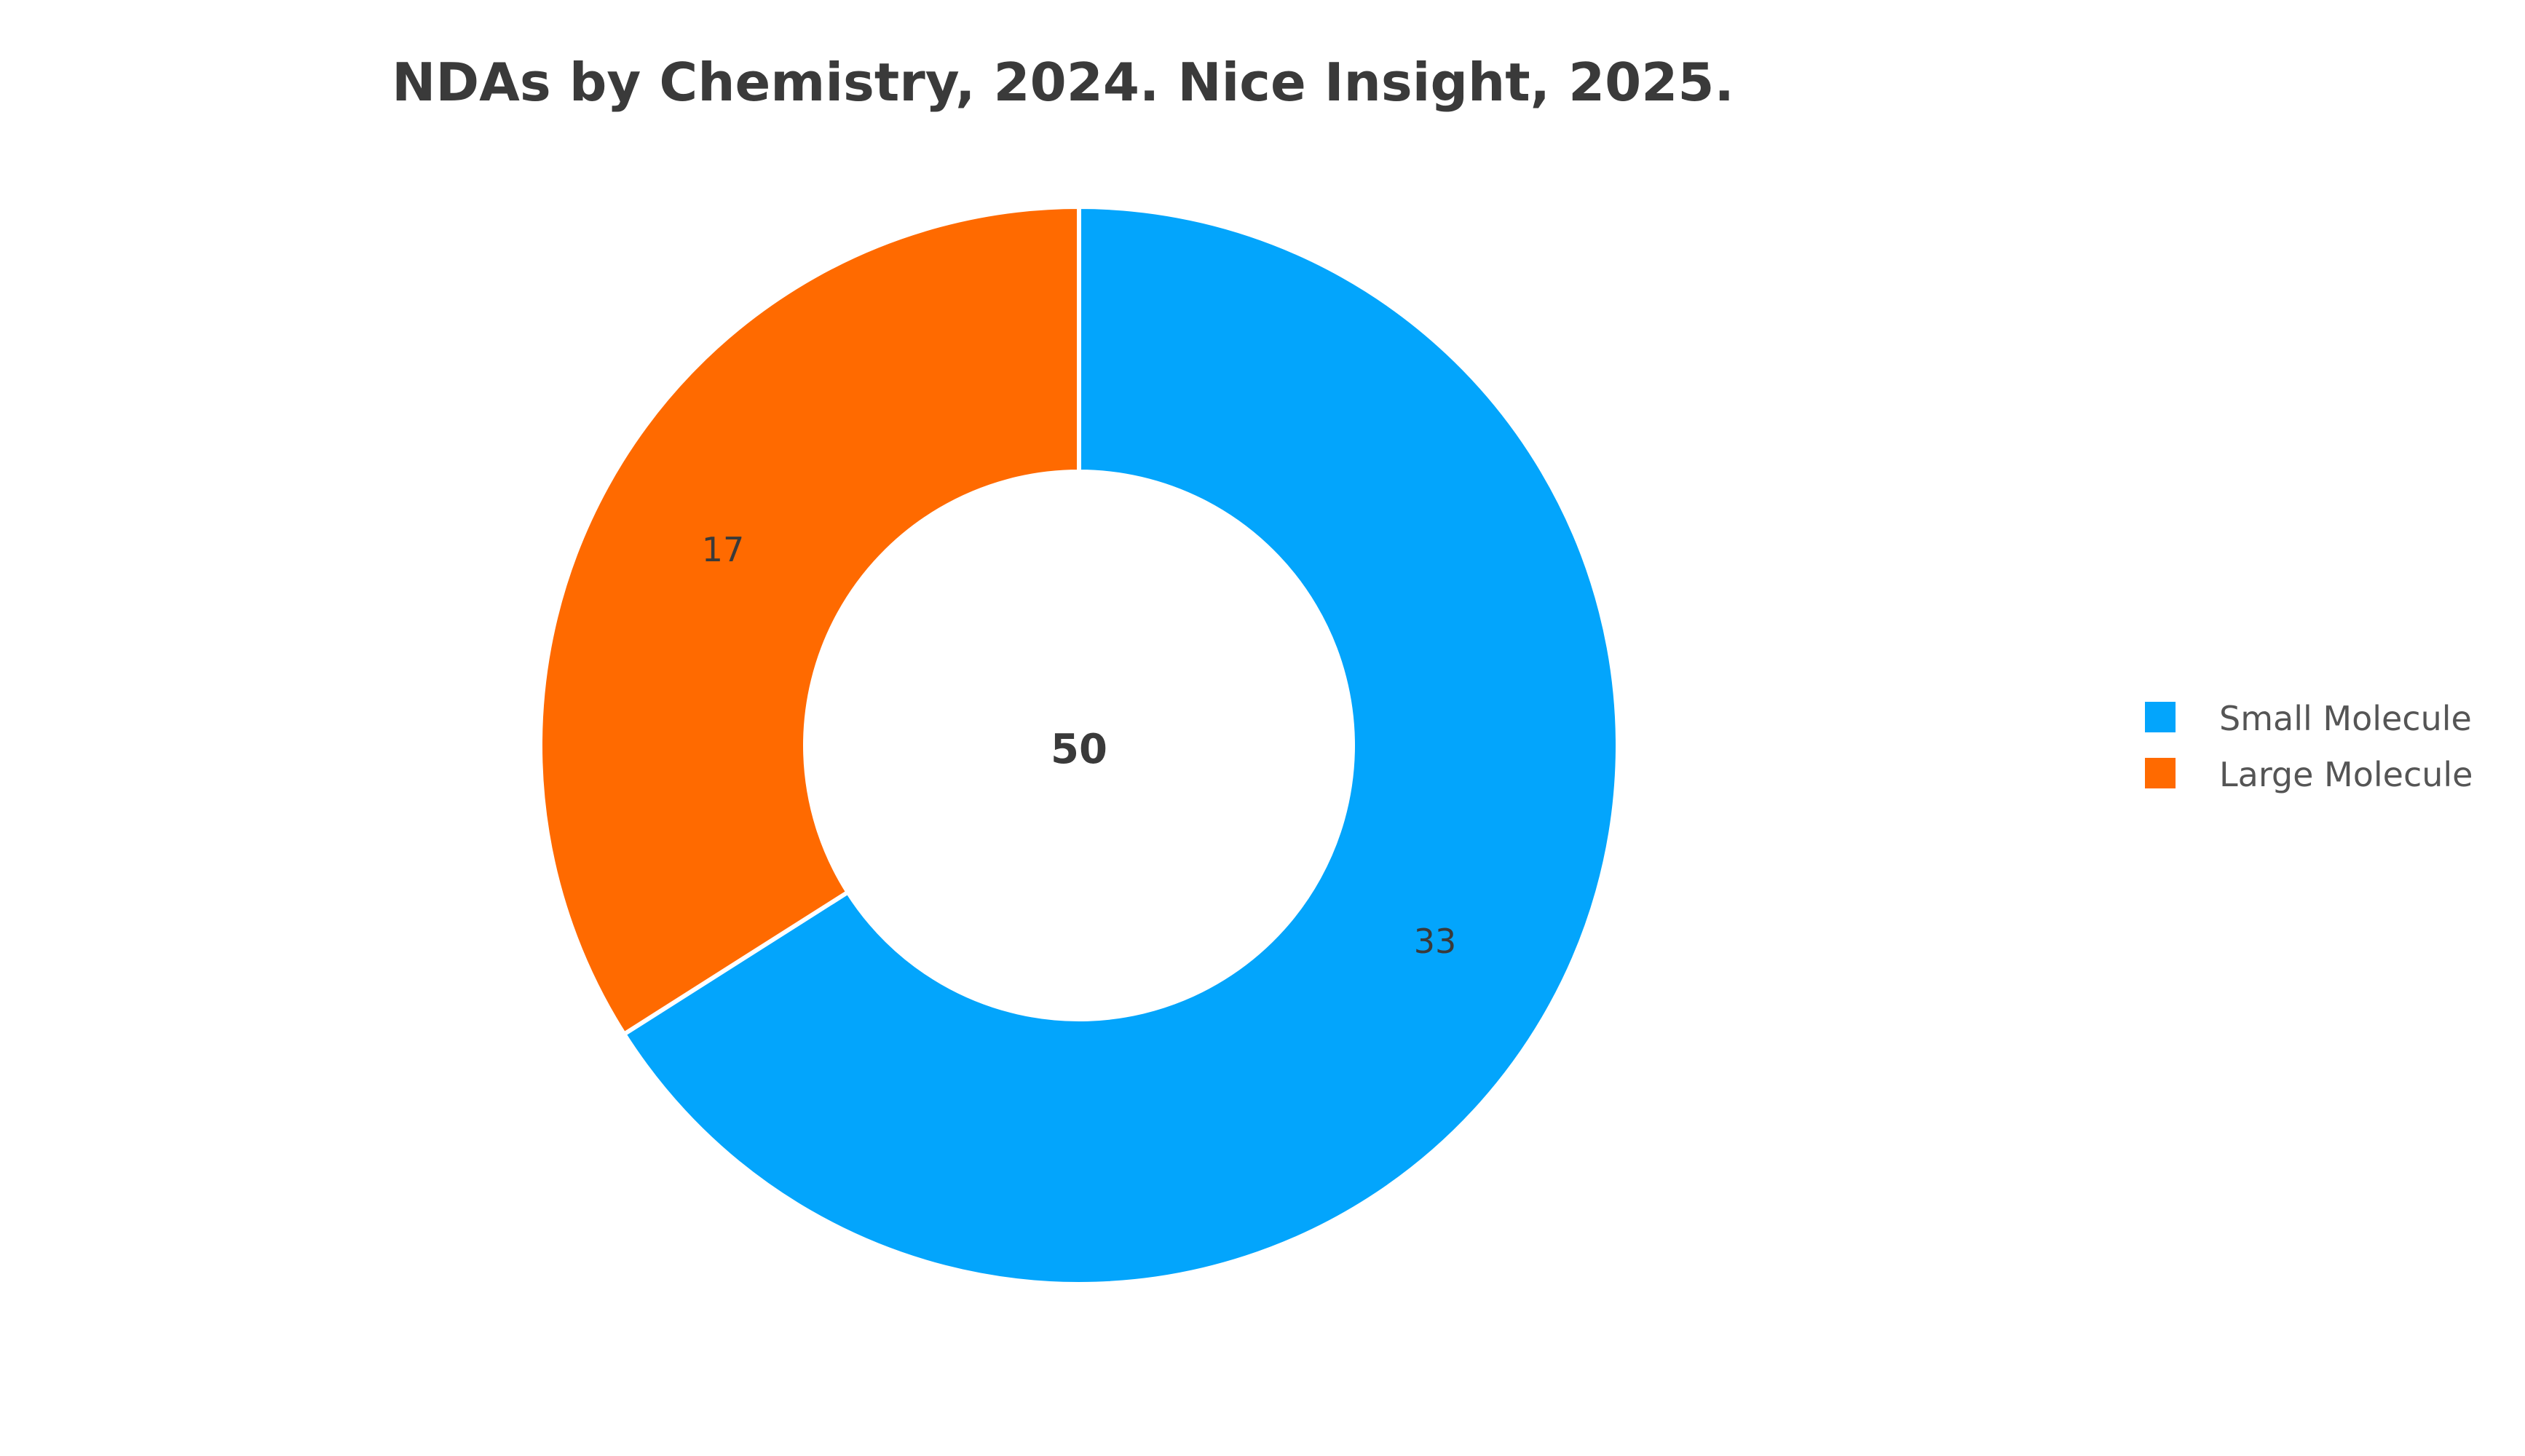  What do you see at coordinates (1079, 749) in the screenshot?
I see `center-total-label: 50` at bounding box center [1079, 749].